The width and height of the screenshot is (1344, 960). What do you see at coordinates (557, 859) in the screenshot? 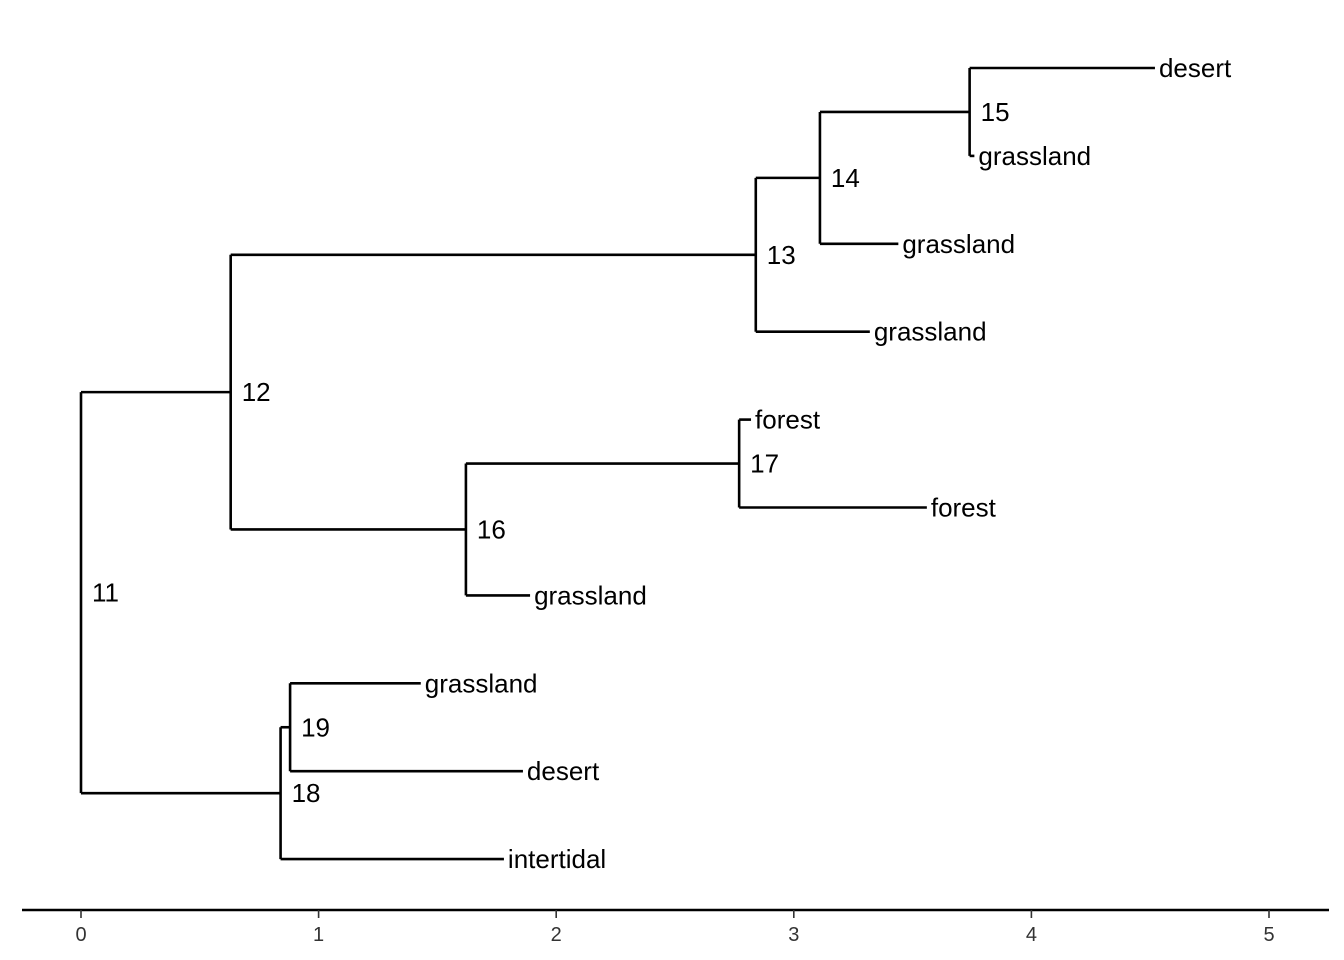
I see `tip-label-t11: intertidal` at bounding box center [557, 859].